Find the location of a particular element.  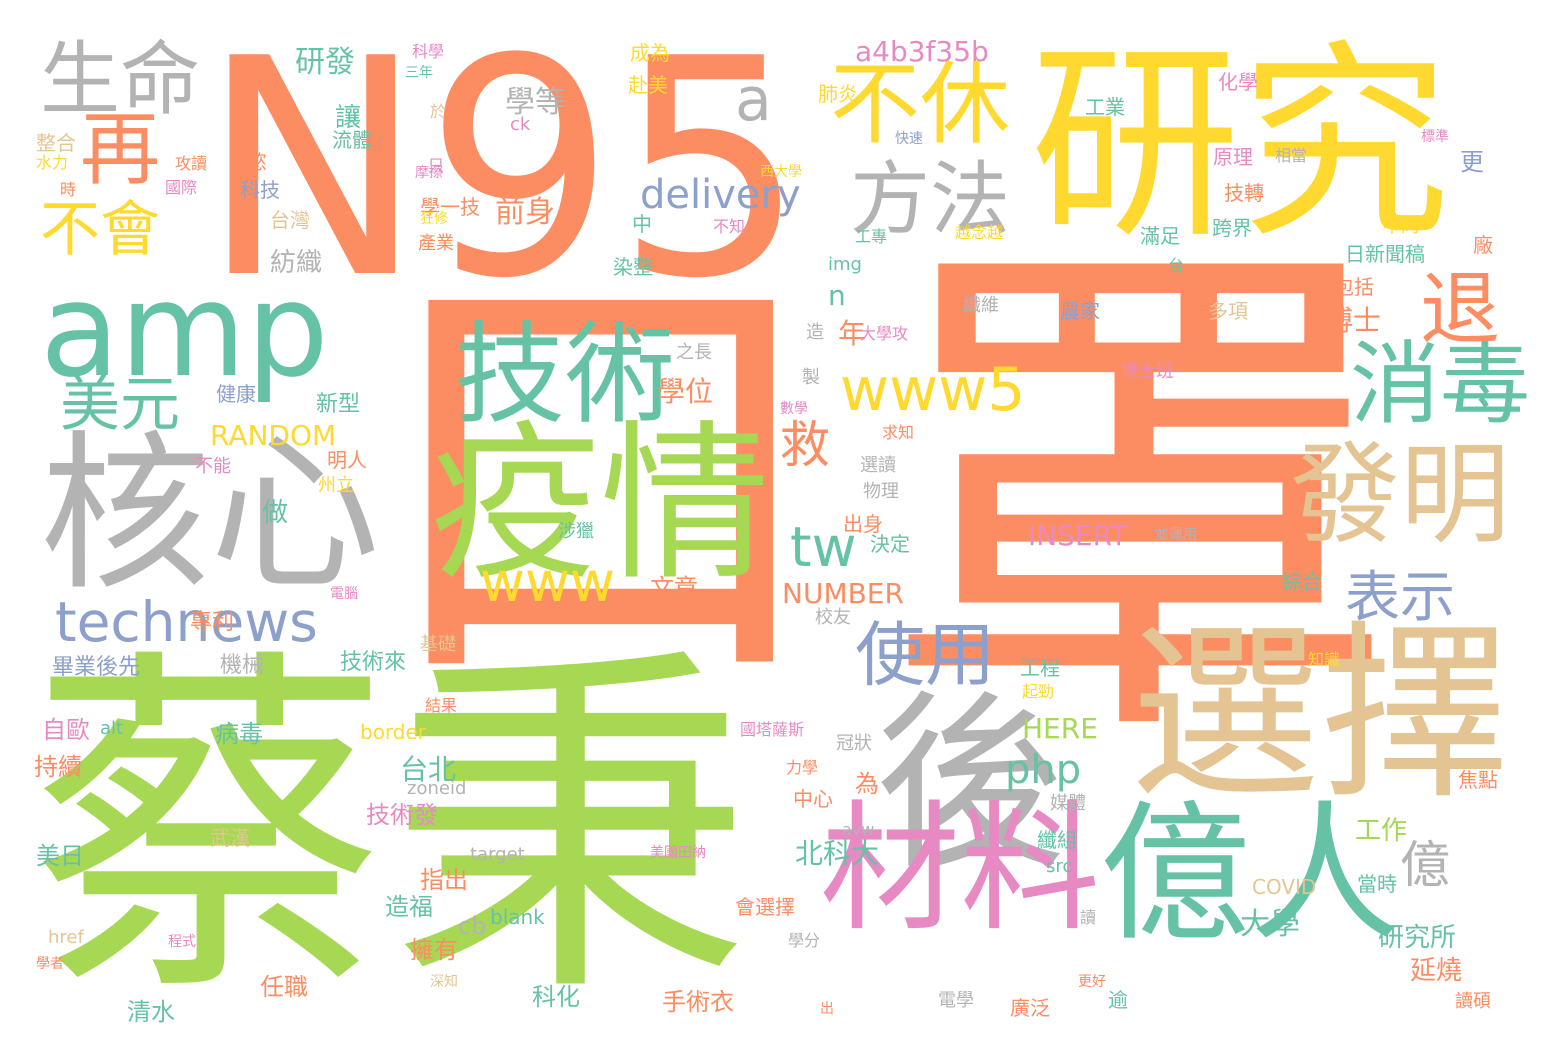

word-157: 慾 is located at coordinates (257, 162).